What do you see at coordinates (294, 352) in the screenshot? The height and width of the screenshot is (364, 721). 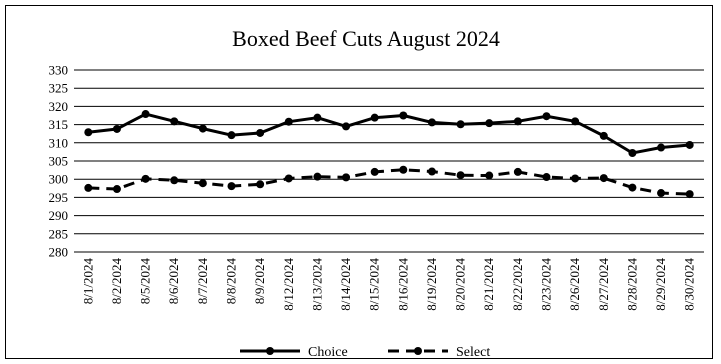 I see `legend-item-choice: Choice` at bounding box center [294, 352].